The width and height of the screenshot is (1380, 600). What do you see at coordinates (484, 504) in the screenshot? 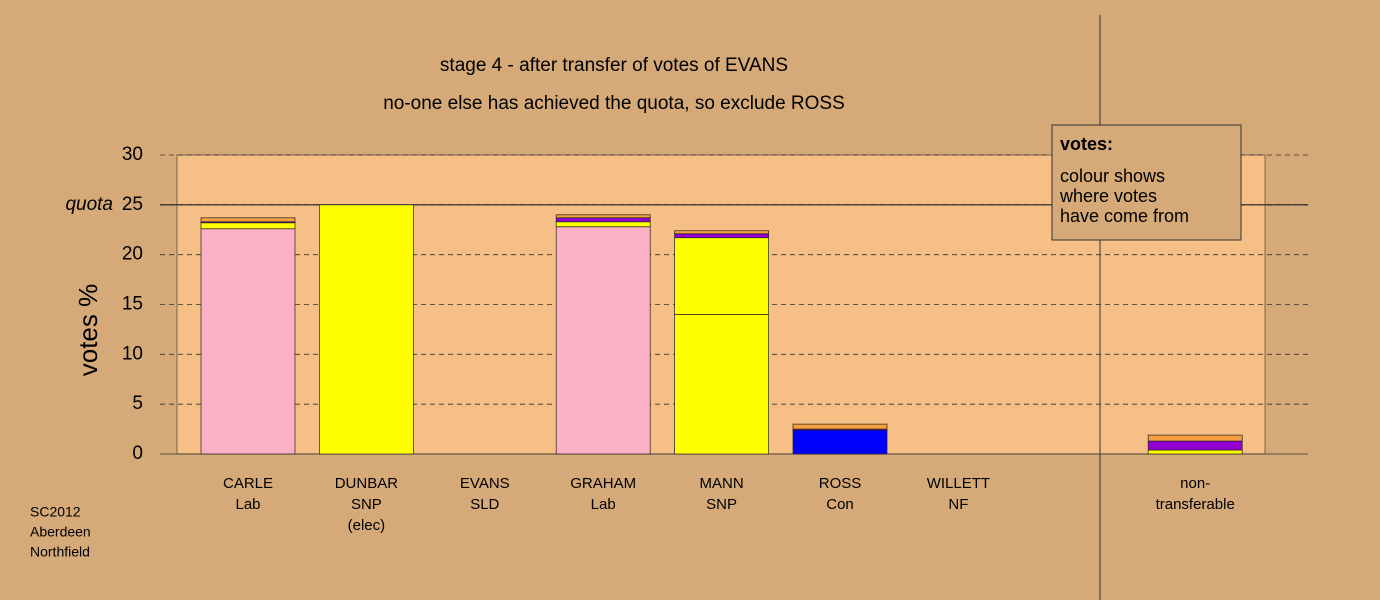
I see `x-tick-label: SLD` at bounding box center [484, 504].